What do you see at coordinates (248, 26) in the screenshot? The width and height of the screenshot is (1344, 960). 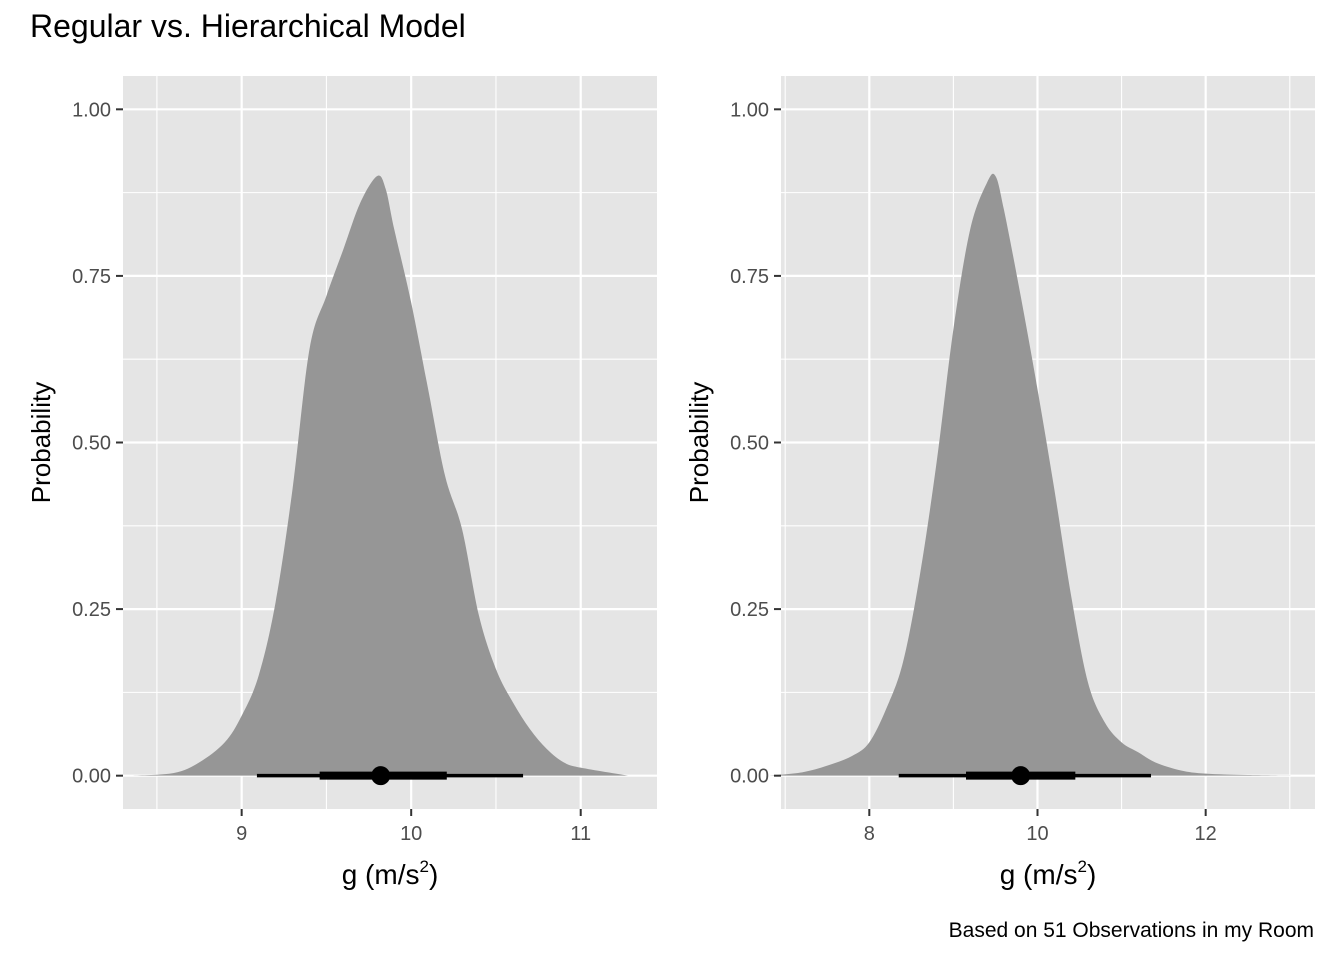 I see `chart-title: Regular vs. Hierarchical Model` at bounding box center [248, 26].